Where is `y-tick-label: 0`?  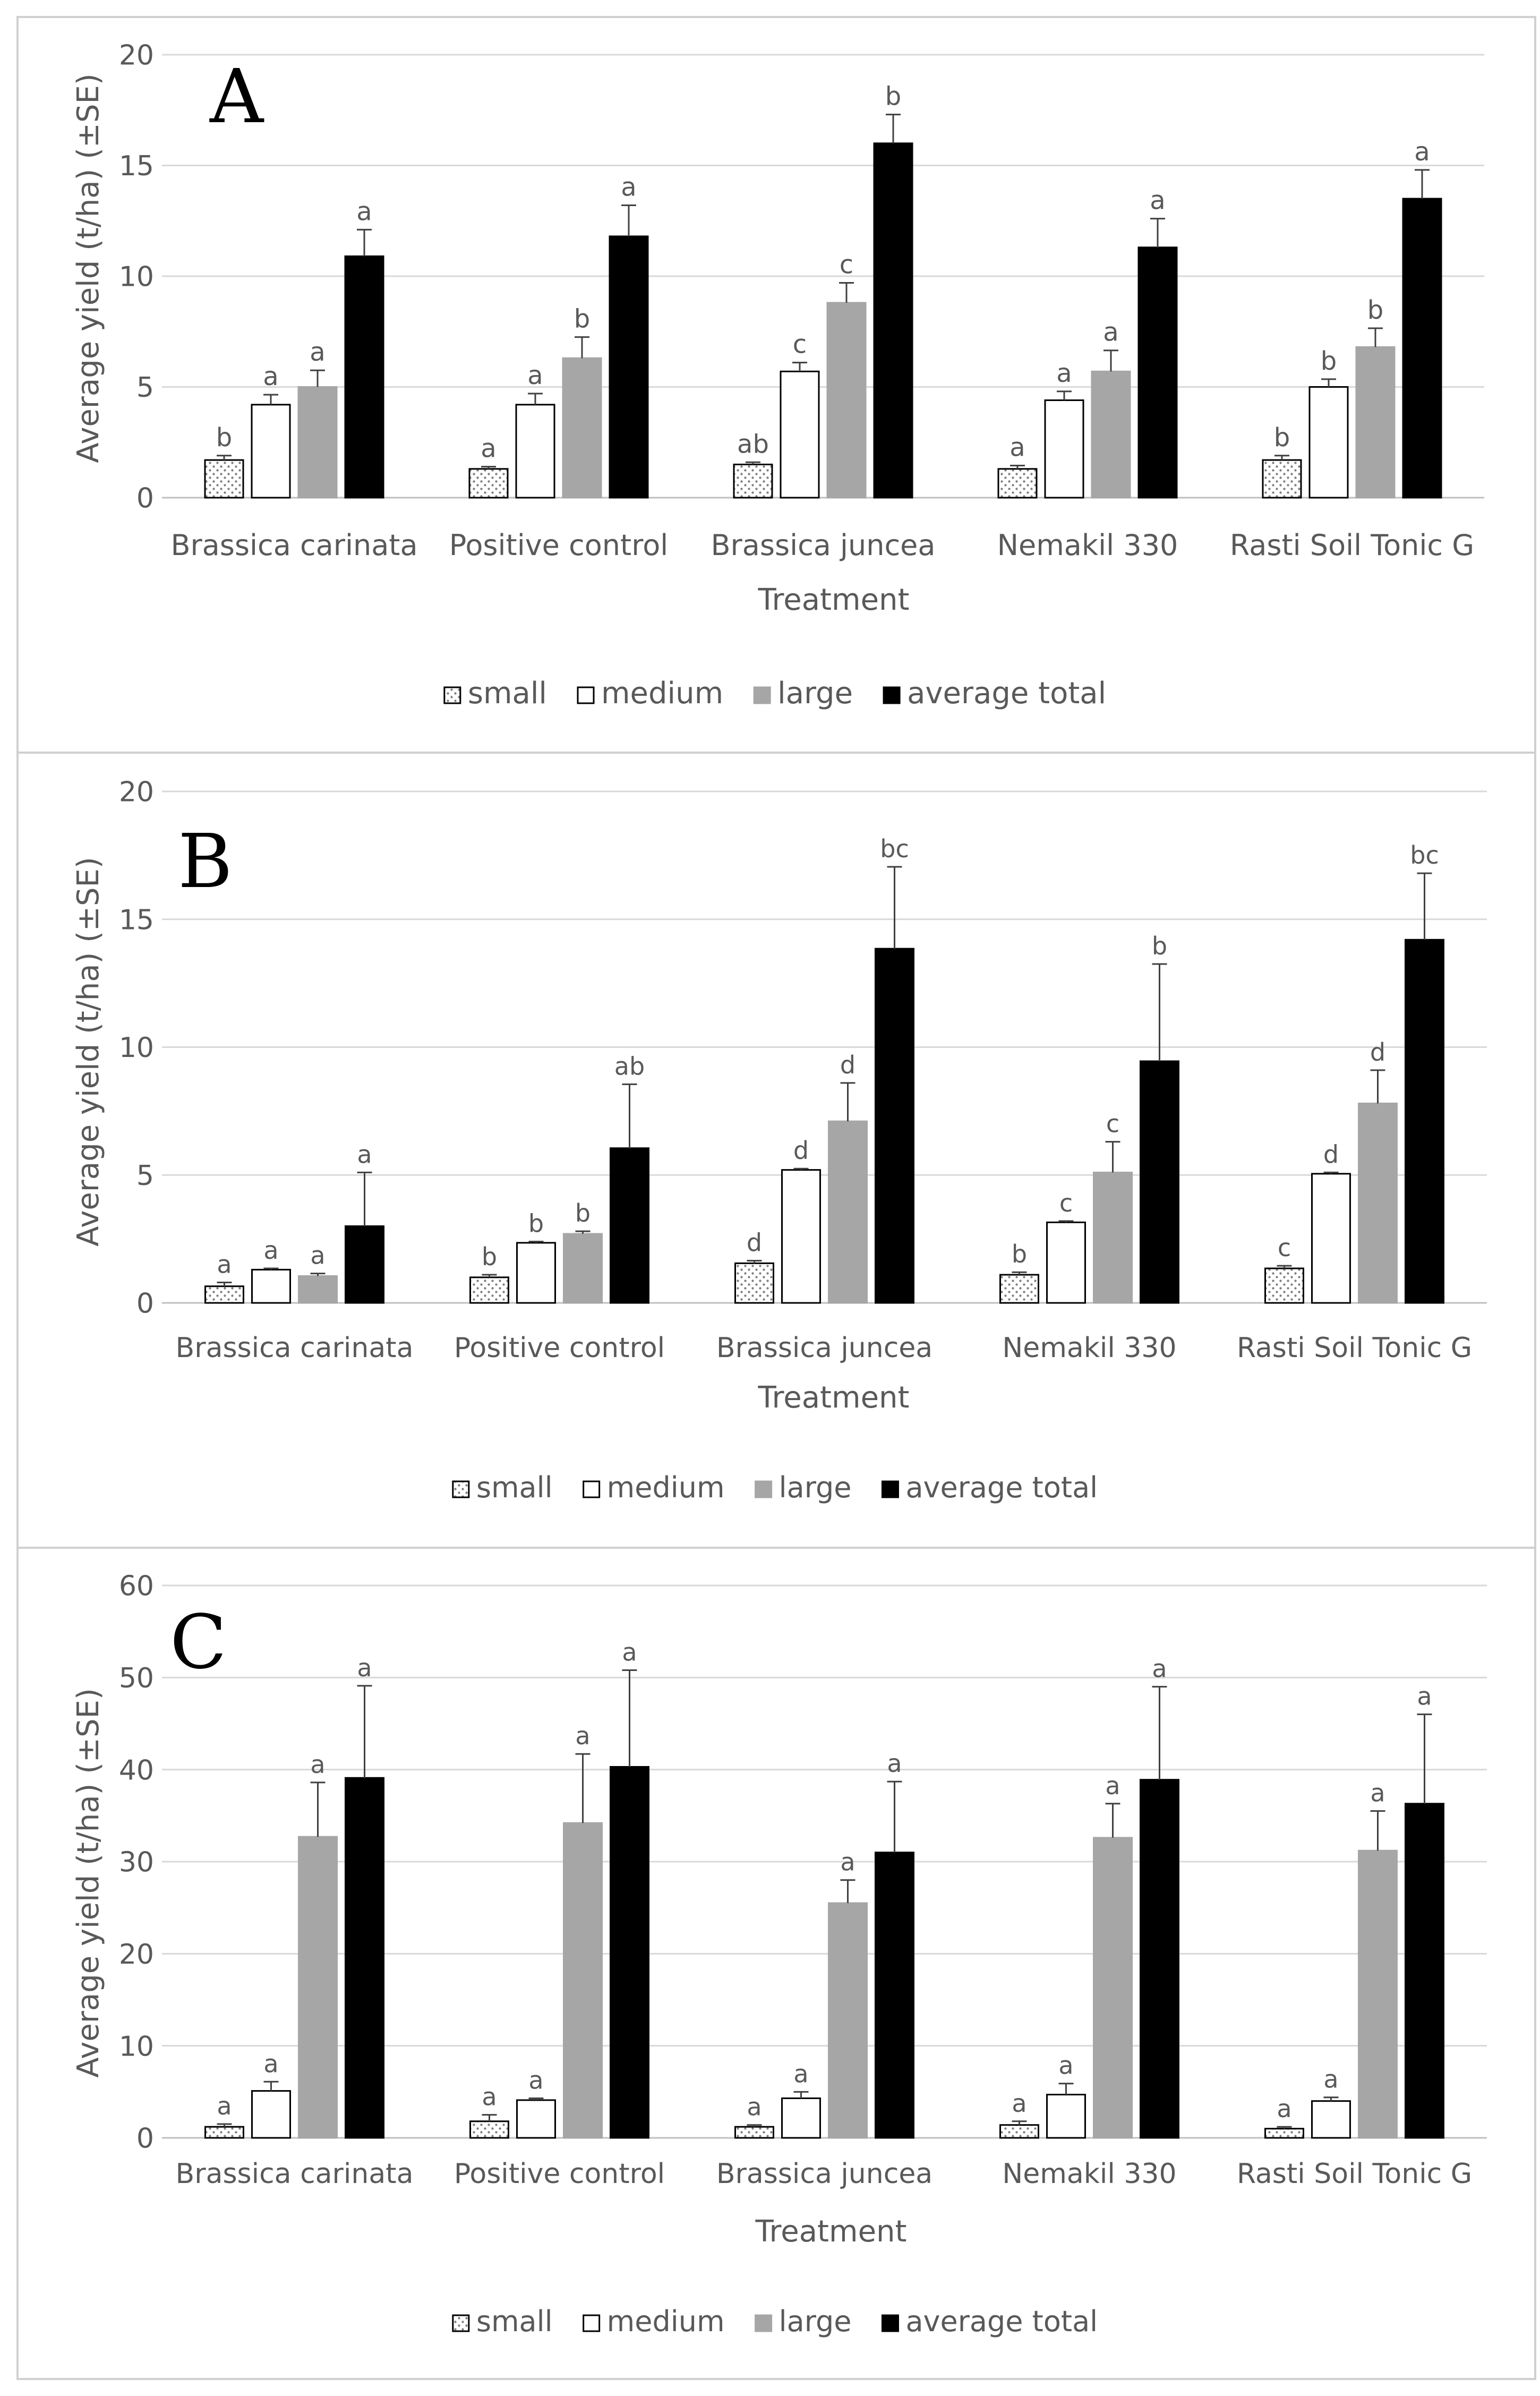 y-tick-label: 0 is located at coordinates (145, 2139).